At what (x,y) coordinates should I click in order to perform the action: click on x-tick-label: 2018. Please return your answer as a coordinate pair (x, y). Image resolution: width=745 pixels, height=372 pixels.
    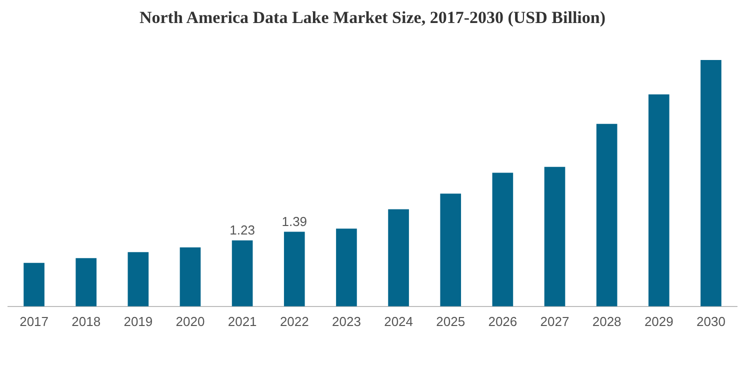
    Looking at the image, I should click on (86, 321).